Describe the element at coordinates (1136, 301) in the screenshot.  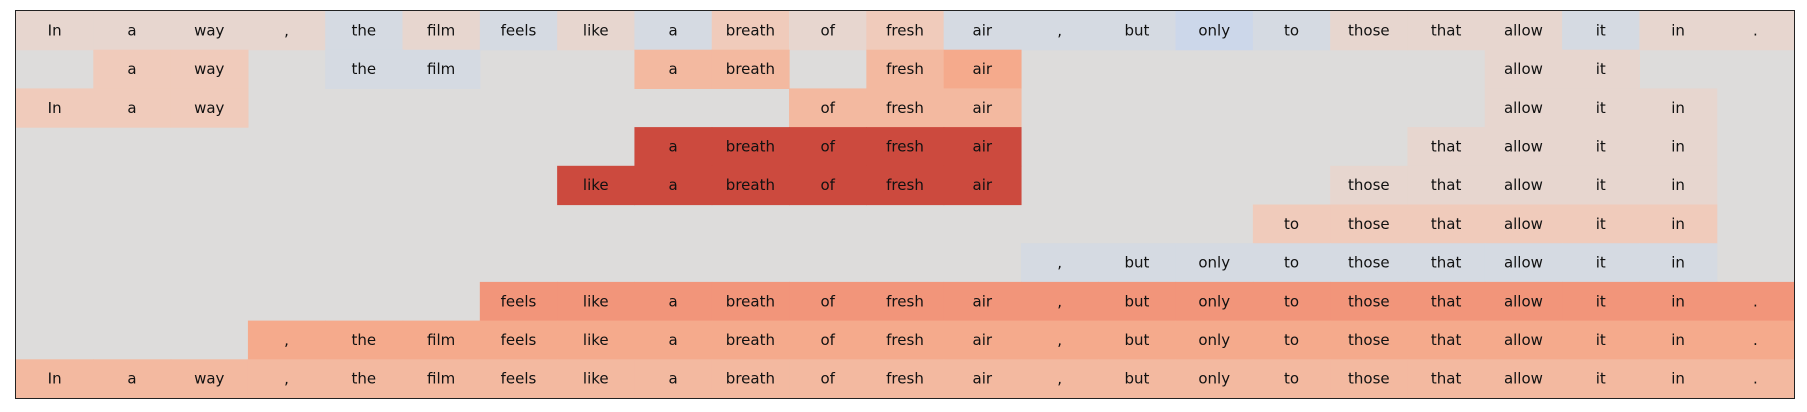
I see `cell-token-label: but` at that location.